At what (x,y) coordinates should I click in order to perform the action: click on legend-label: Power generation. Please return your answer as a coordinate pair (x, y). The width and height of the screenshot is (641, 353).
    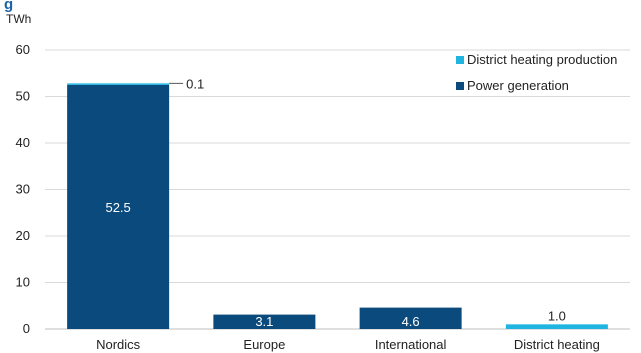
    Looking at the image, I should click on (518, 85).